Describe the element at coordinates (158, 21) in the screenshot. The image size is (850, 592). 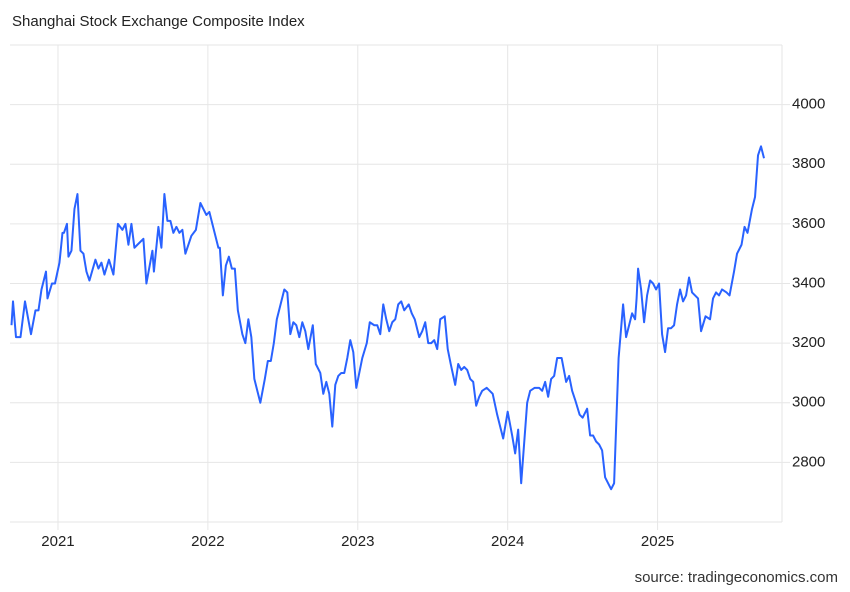
I see `chart-title: Shanghai Stock Exchange Composite Index` at that location.